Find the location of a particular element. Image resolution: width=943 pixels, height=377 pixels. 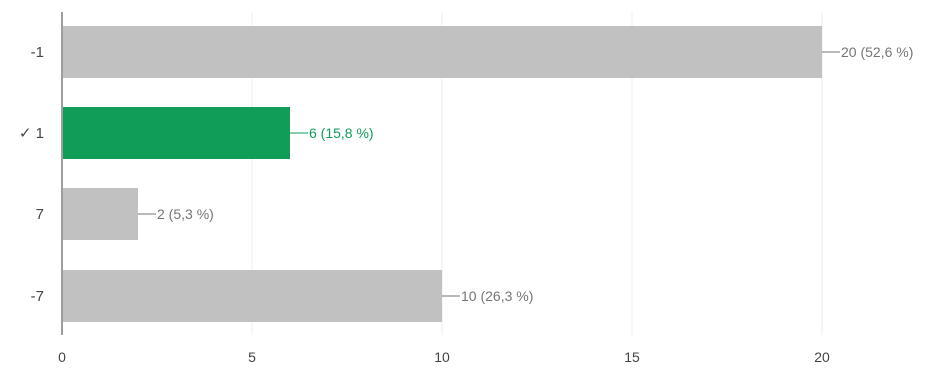

x-tick-label-5: 5 is located at coordinates (252, 357).